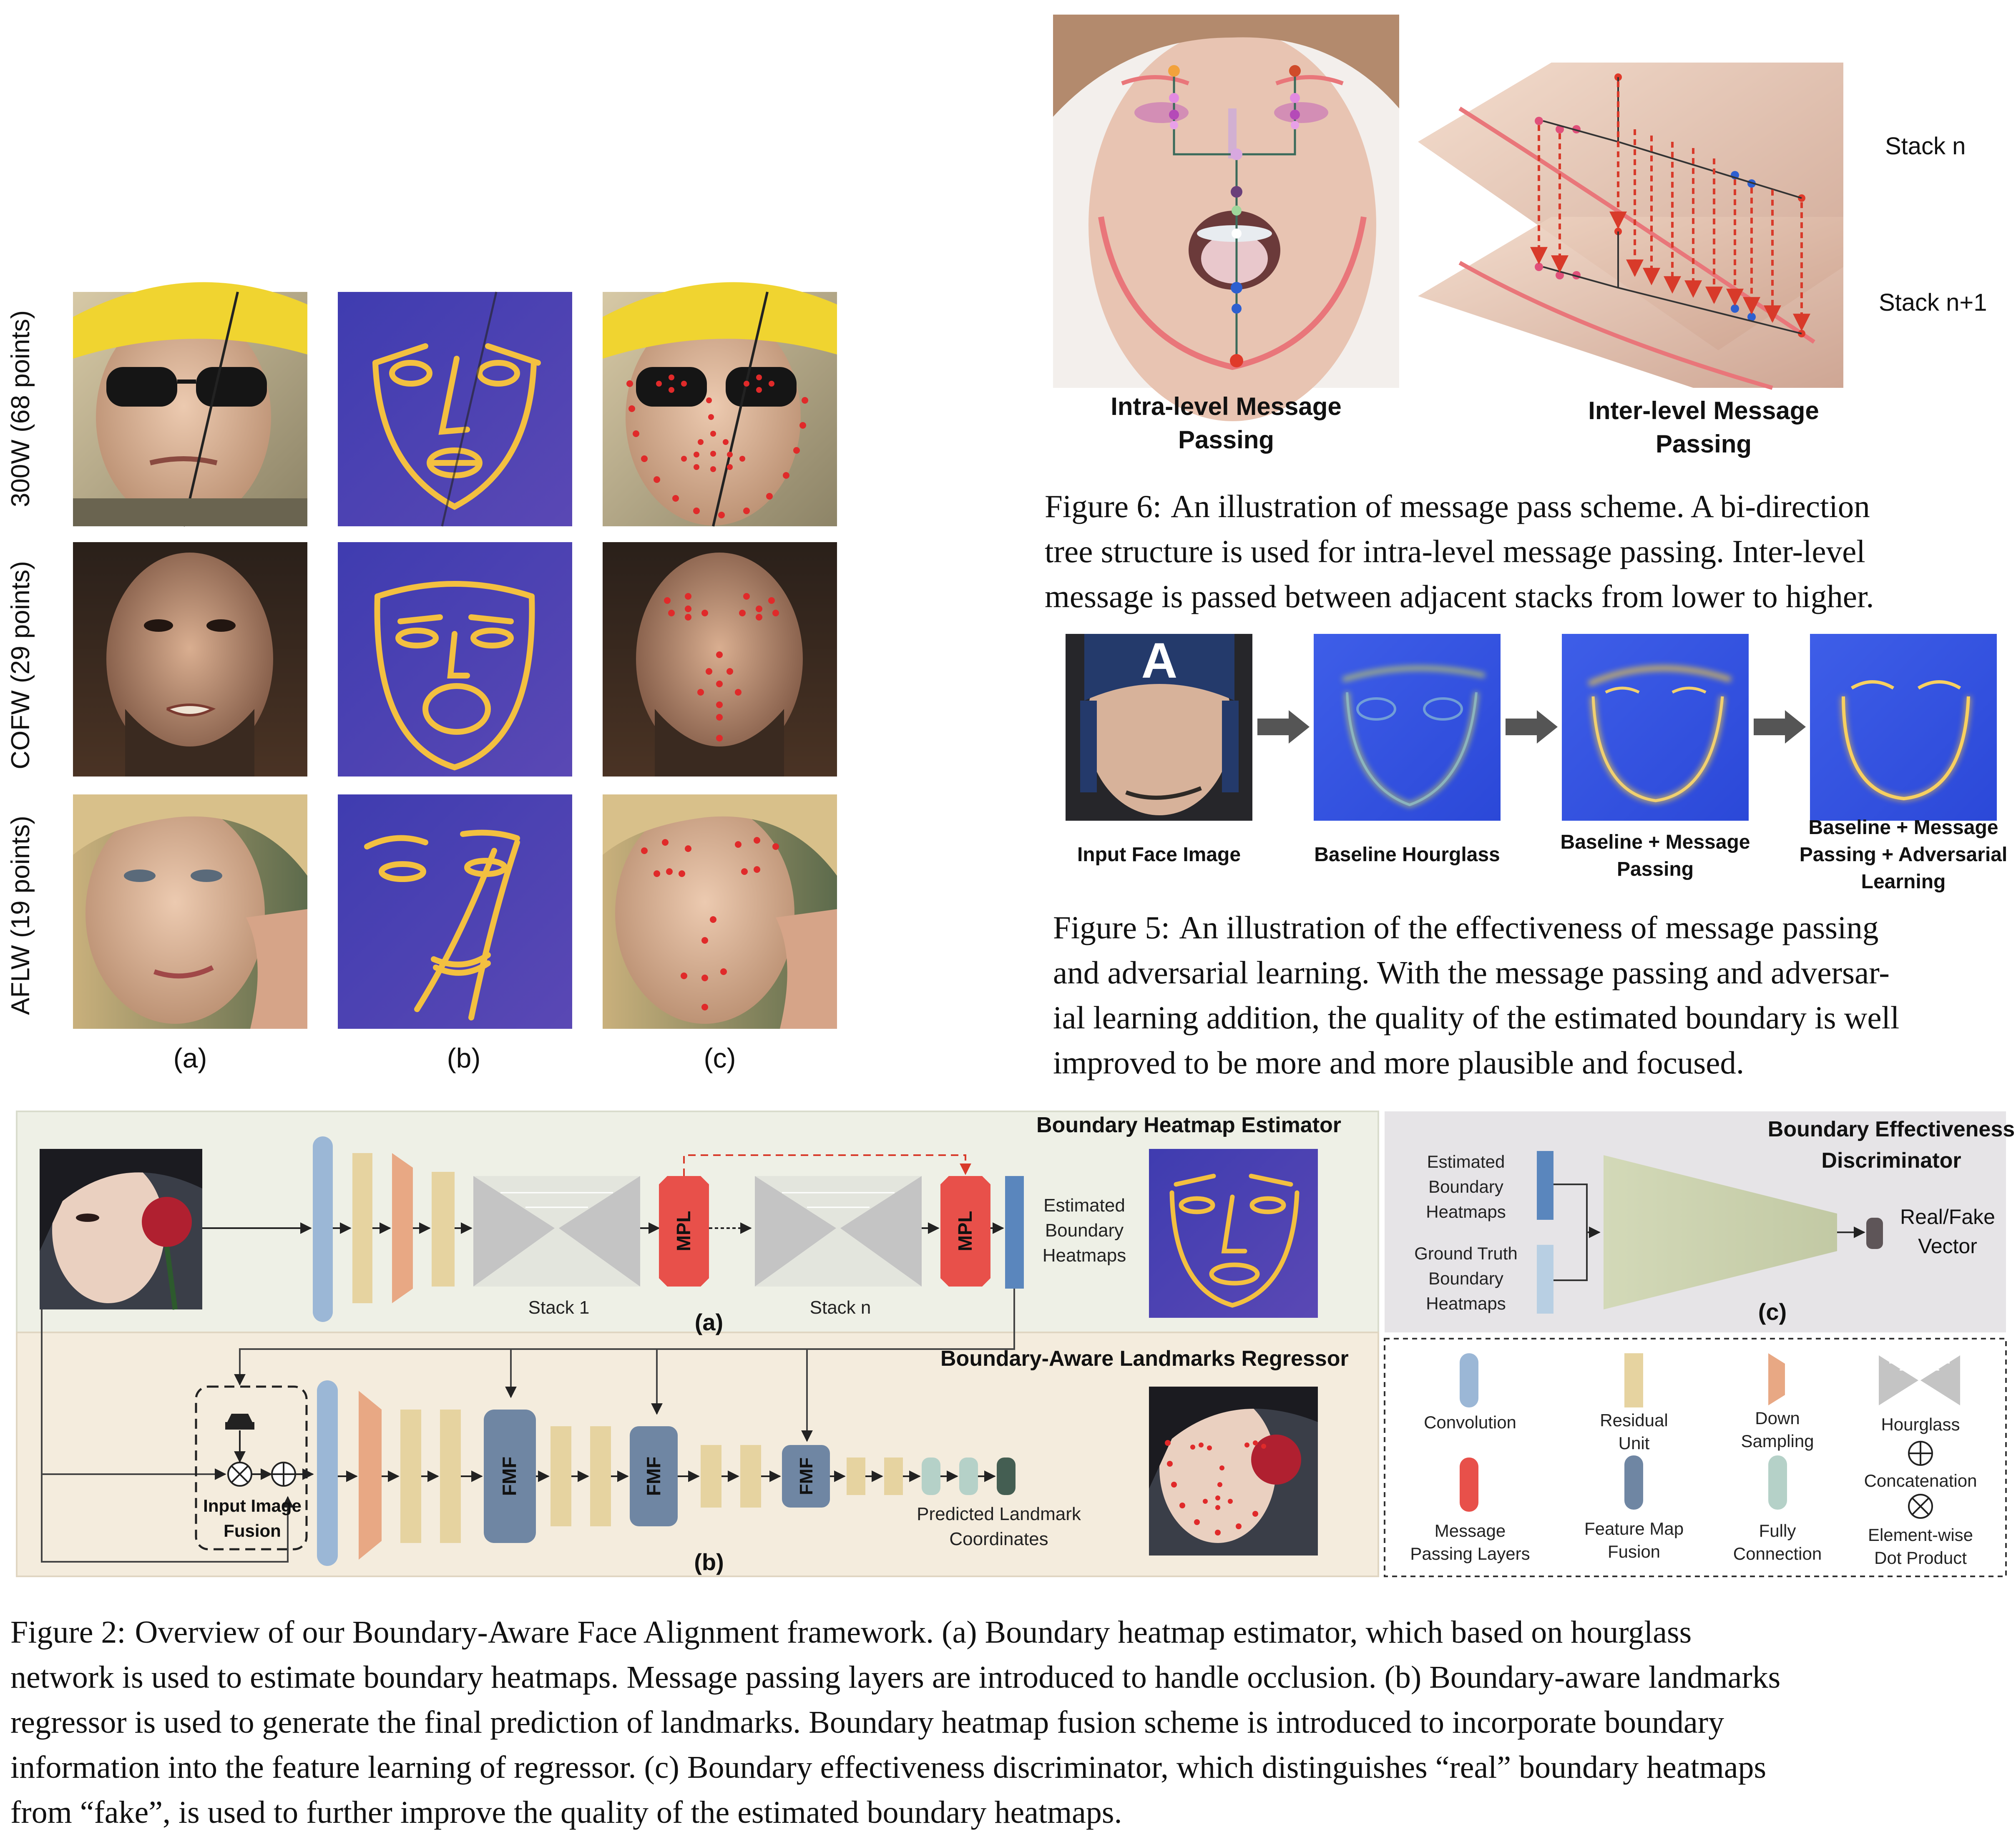 This screenshot has width=2016, height=1837. I want to click on panel-c-gt-line3: Heatmaps, so click(1466, 1303).